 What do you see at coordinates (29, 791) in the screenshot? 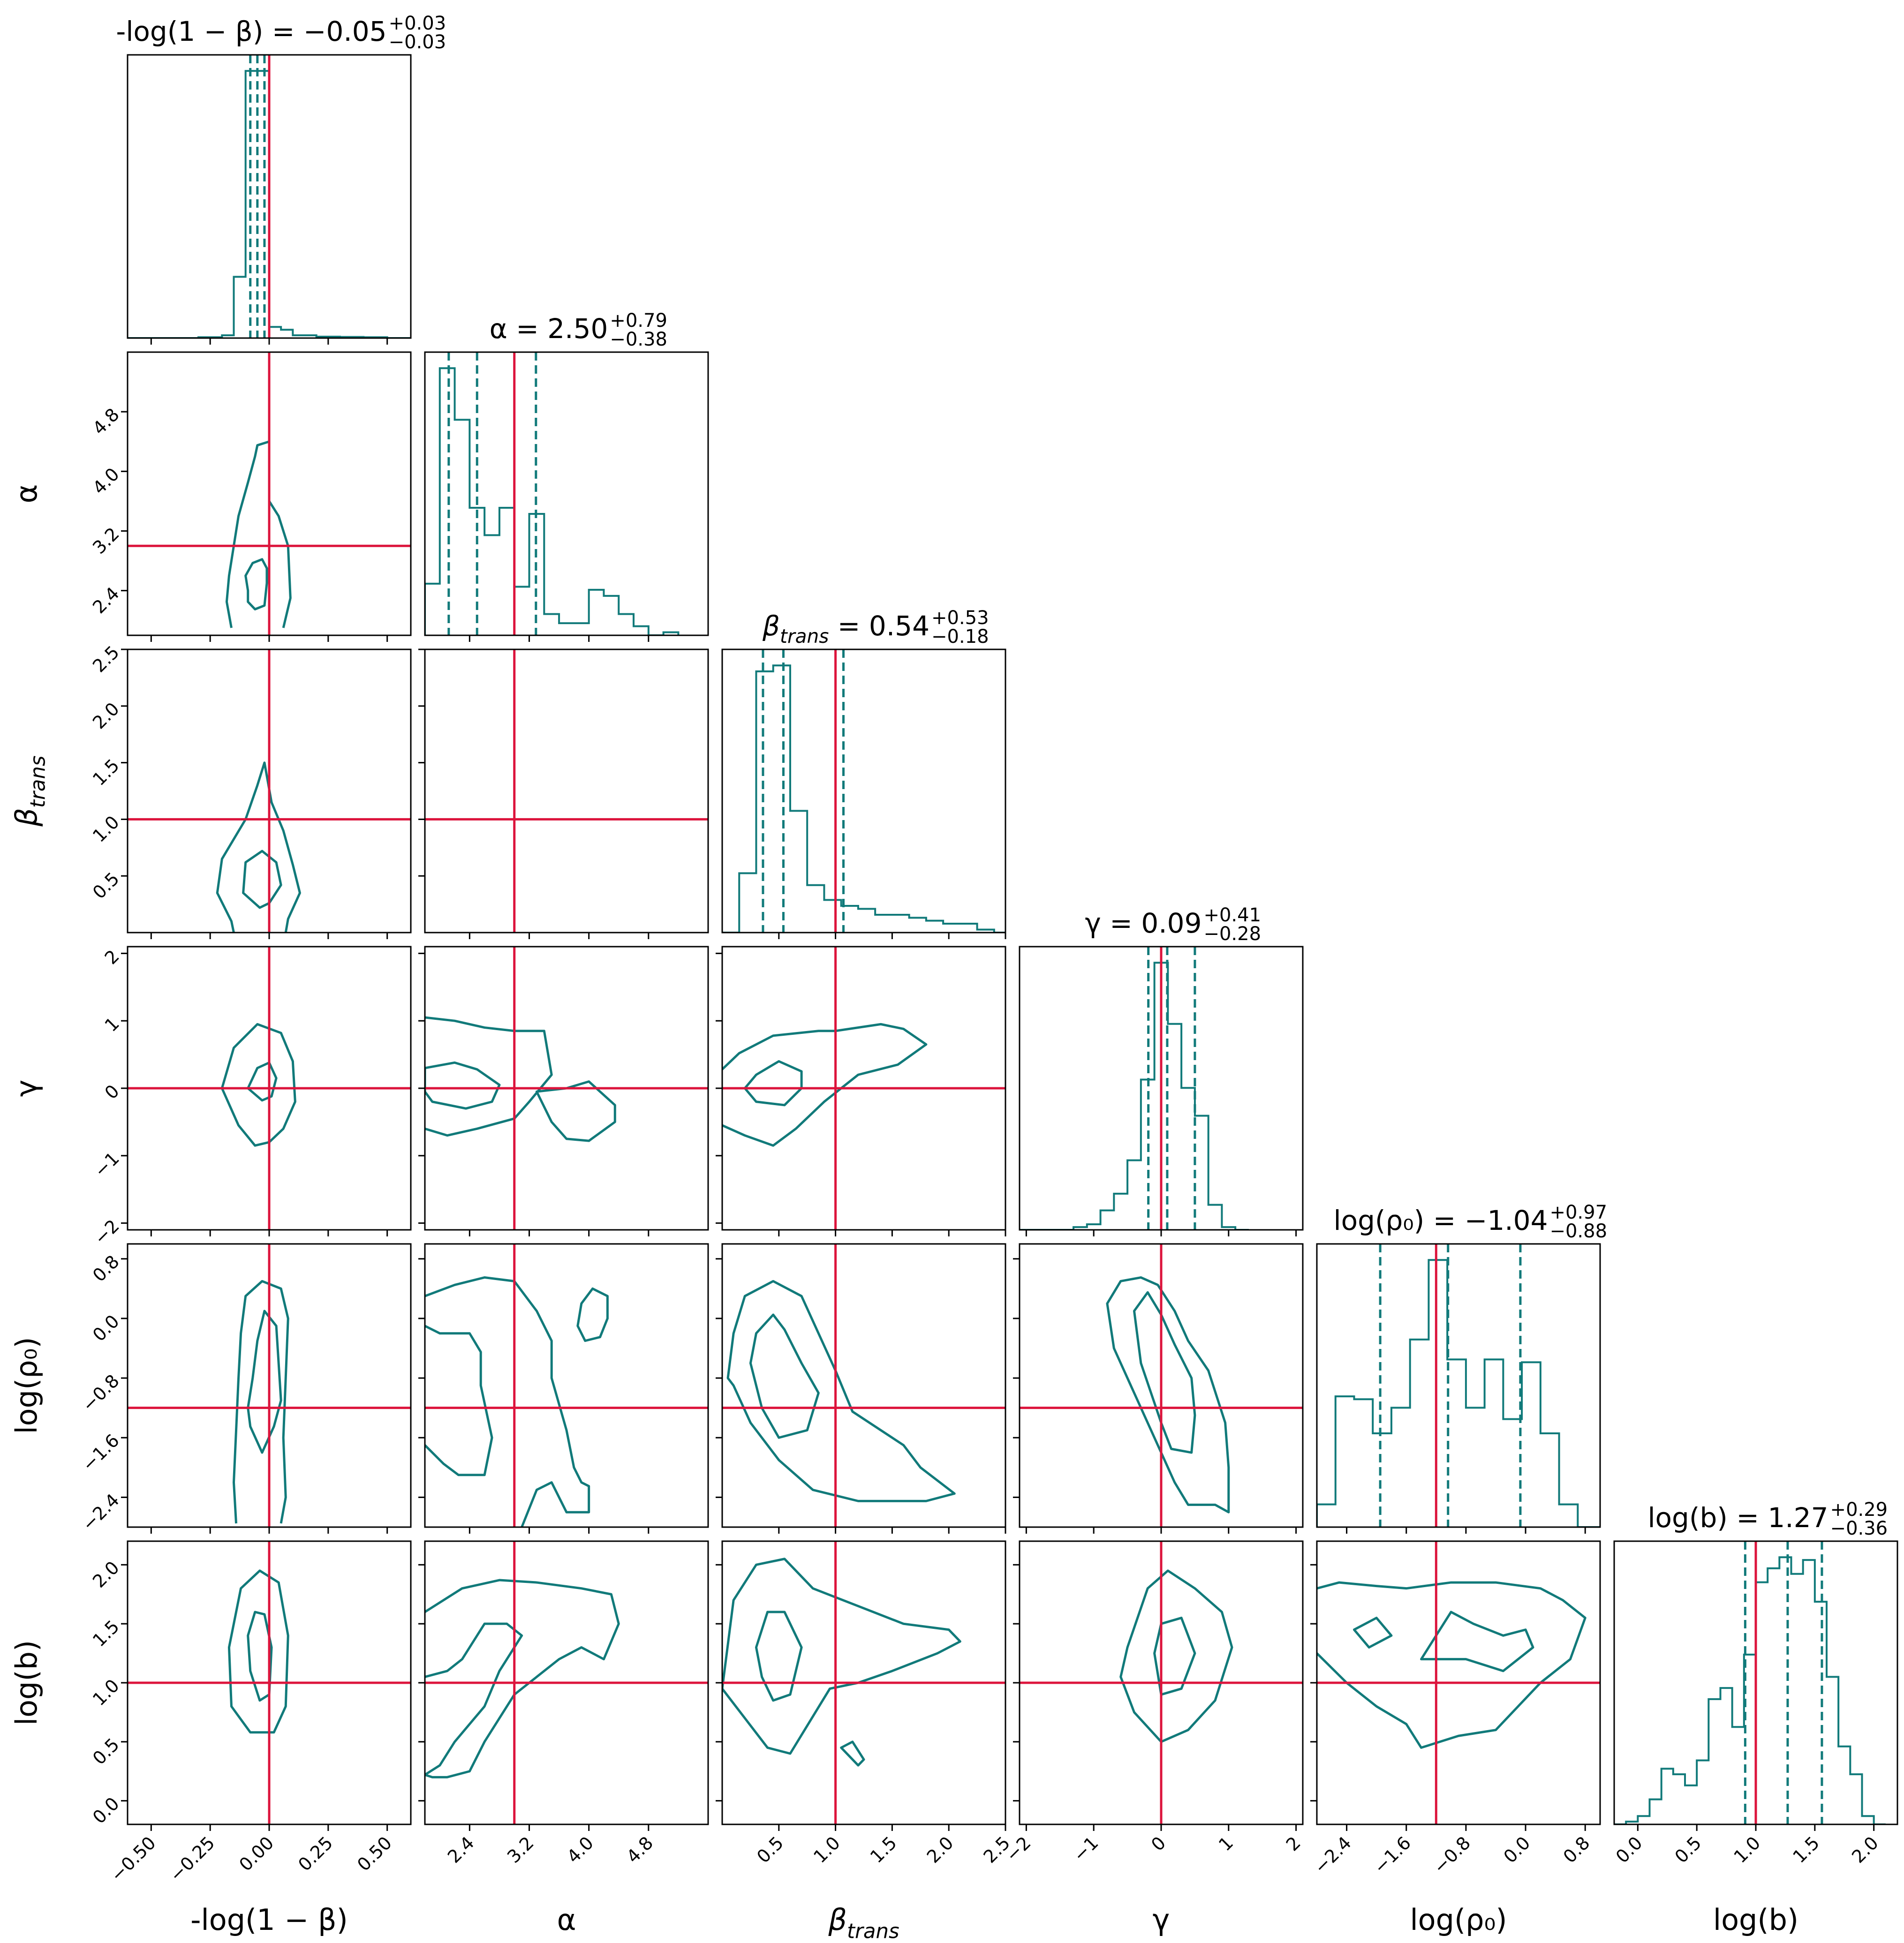
I see `y-axis-label-btrans: βtrans` at bounding box center [29, 791].